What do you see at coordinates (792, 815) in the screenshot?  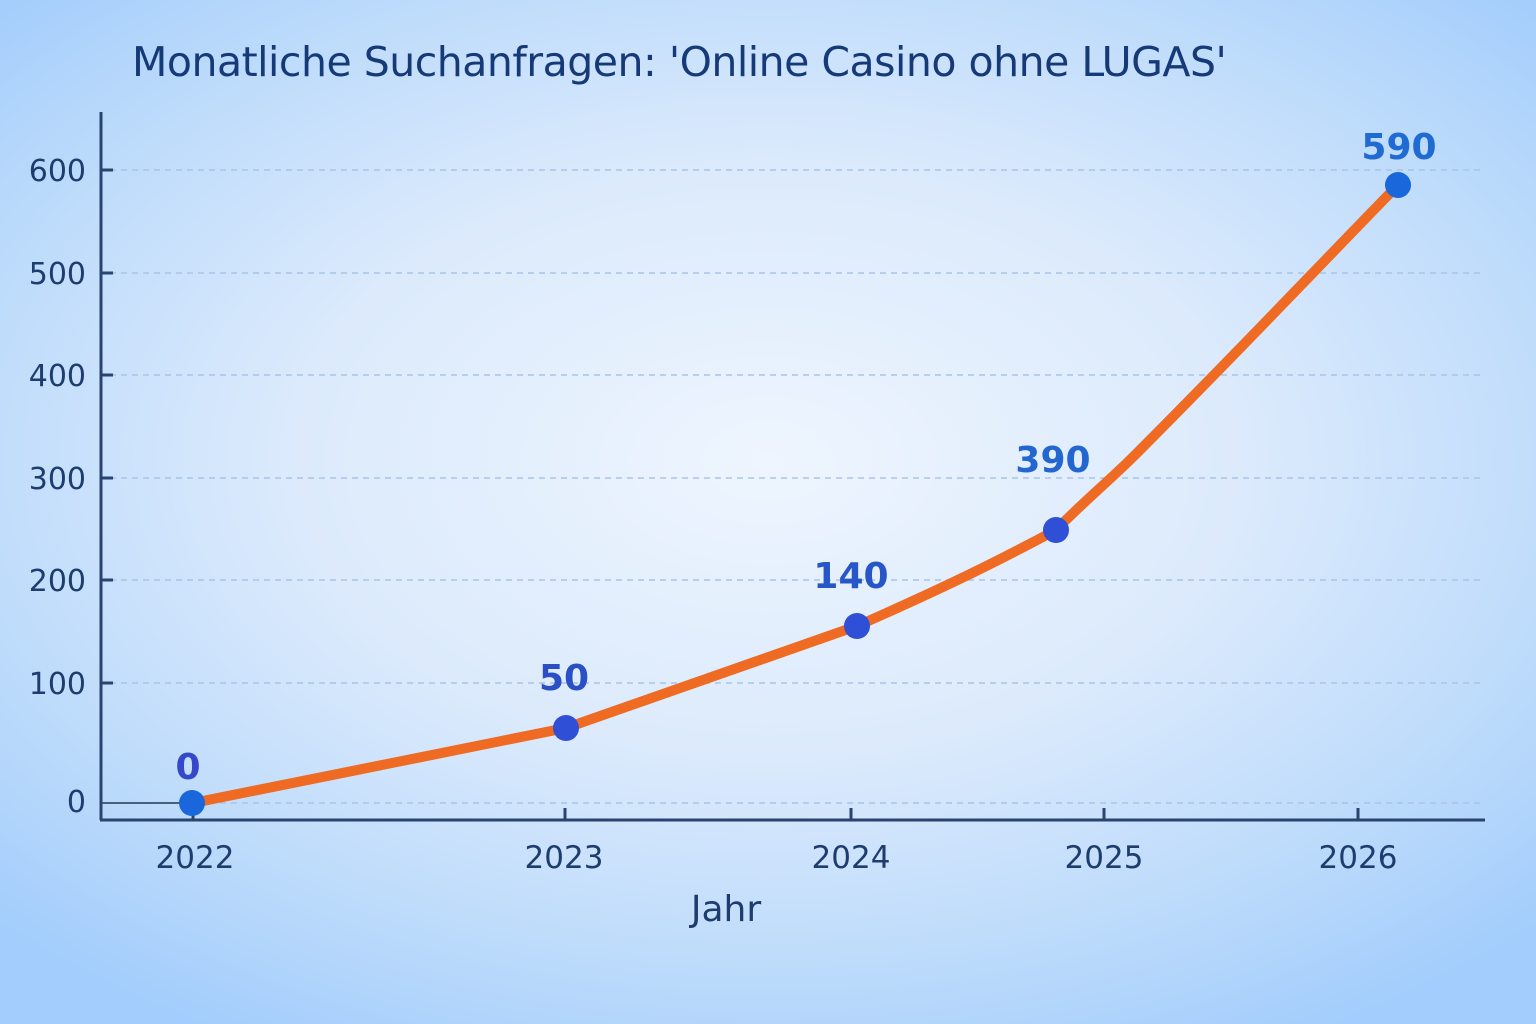 I see `x-axis` at bounding box center [792, 815].